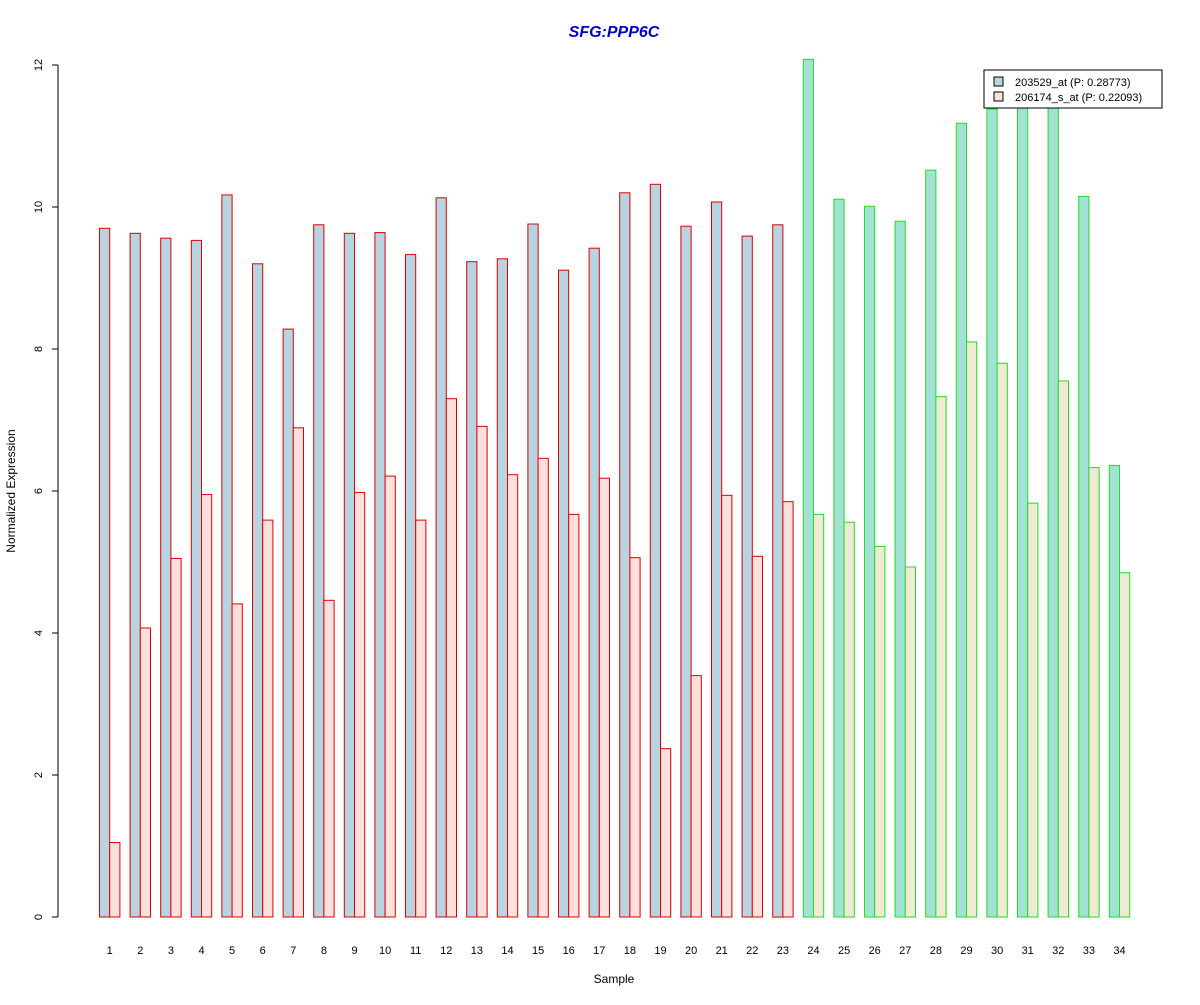  Describe the element at coordinates (39, 917) in the screenshot. I see `y-tick-label: 0` at that location.